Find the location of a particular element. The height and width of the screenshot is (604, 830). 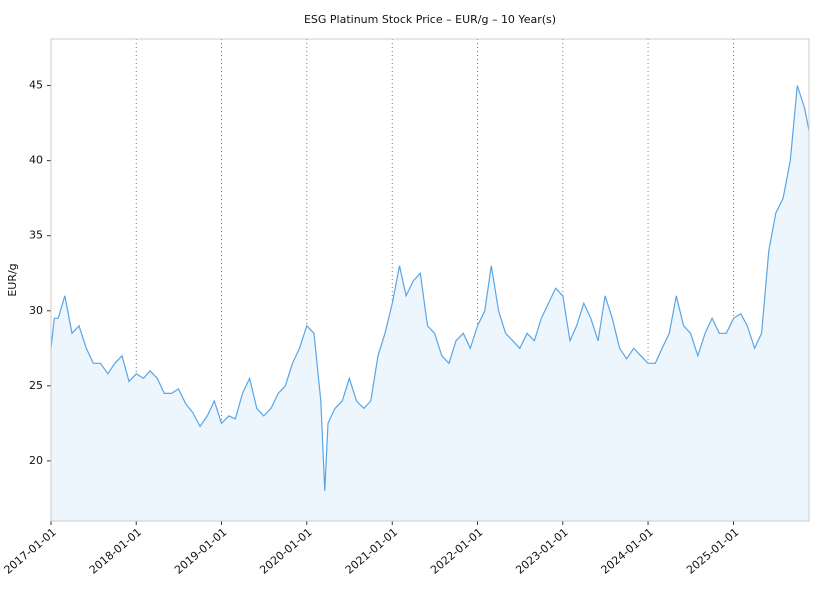

x-tick-label: 2017-01-01 is located at coordinates (30, 551).